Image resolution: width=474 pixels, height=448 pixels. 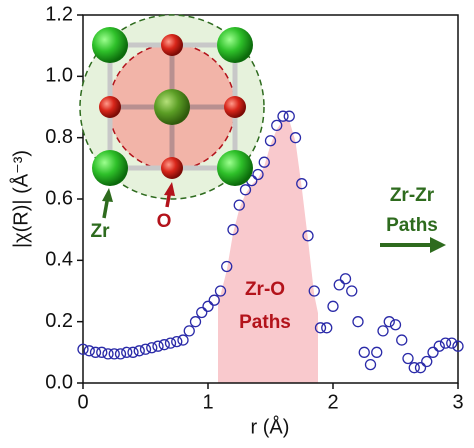 What do you see at coordinates (59, 14) in the screenshot?
I see `y-tick-label: 1.2` at bounding box center [59, 14].